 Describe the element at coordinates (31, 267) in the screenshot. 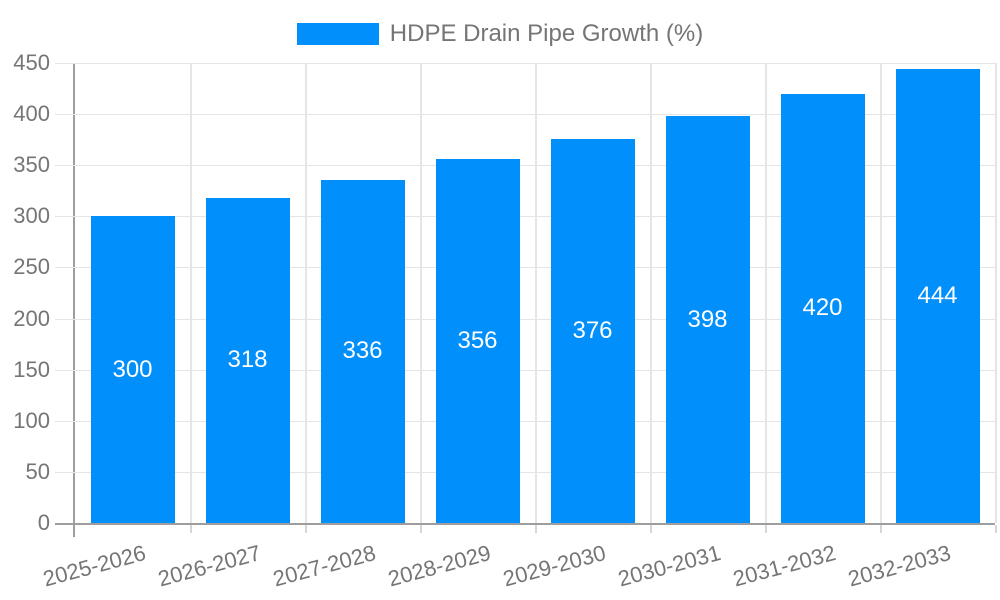

I see `y-axis-label: 250` at that location.